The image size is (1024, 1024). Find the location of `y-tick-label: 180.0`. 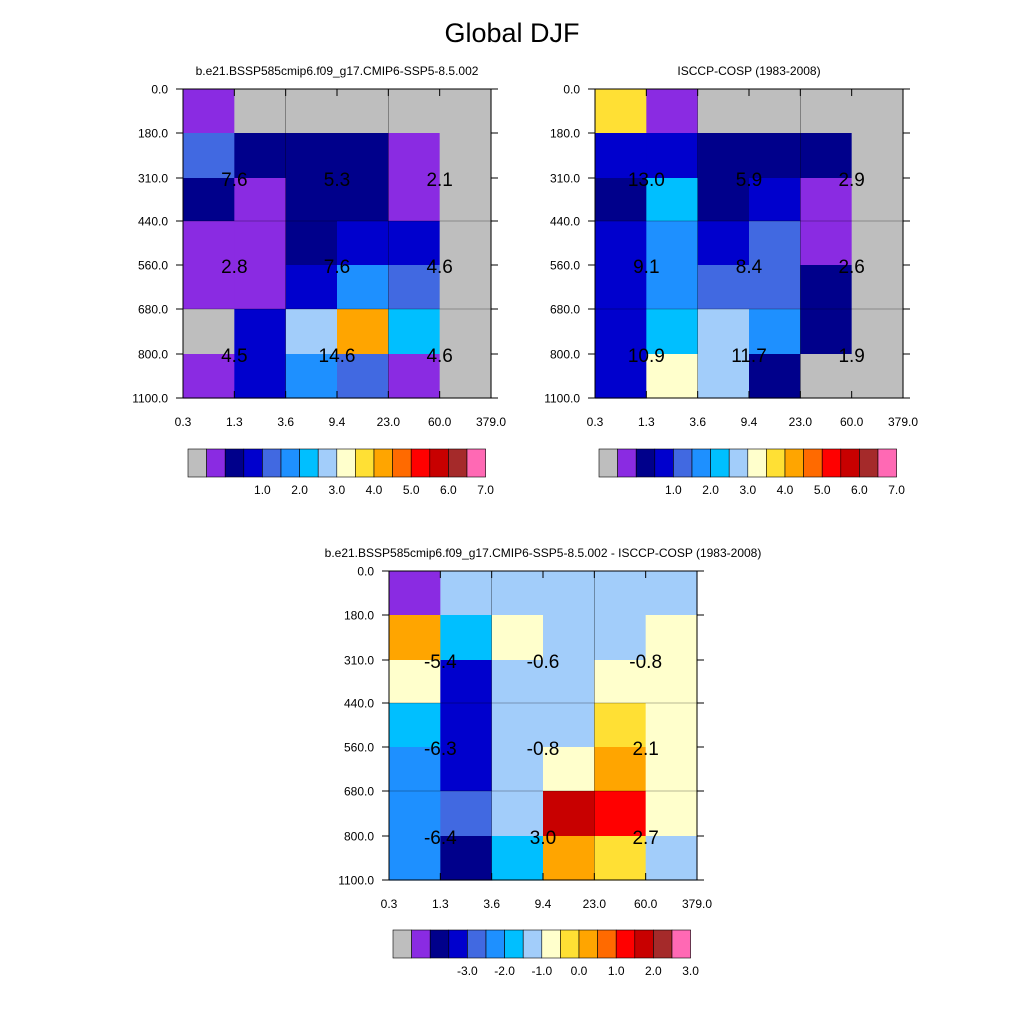

y-tick-label: 180.0 is located at coordinates (359, 616).